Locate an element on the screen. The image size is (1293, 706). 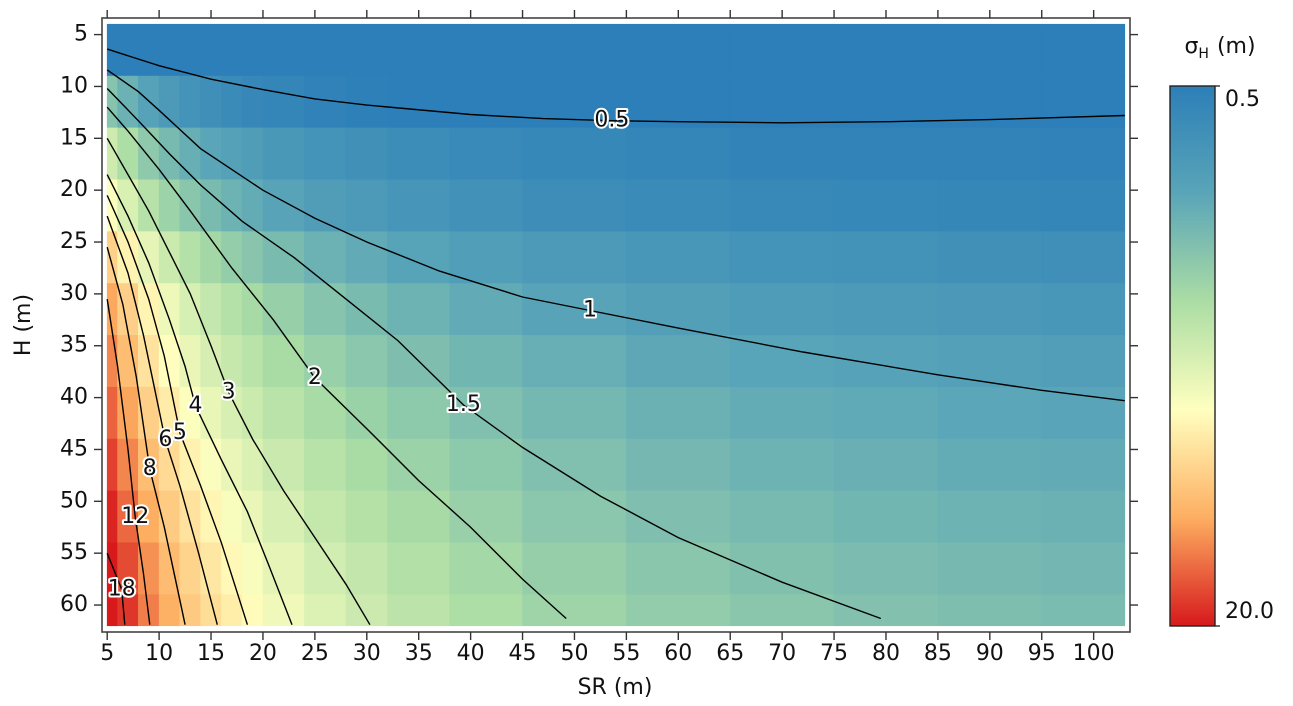
colorbar-title-symbol: σ is located at coordinates (1191, 46).